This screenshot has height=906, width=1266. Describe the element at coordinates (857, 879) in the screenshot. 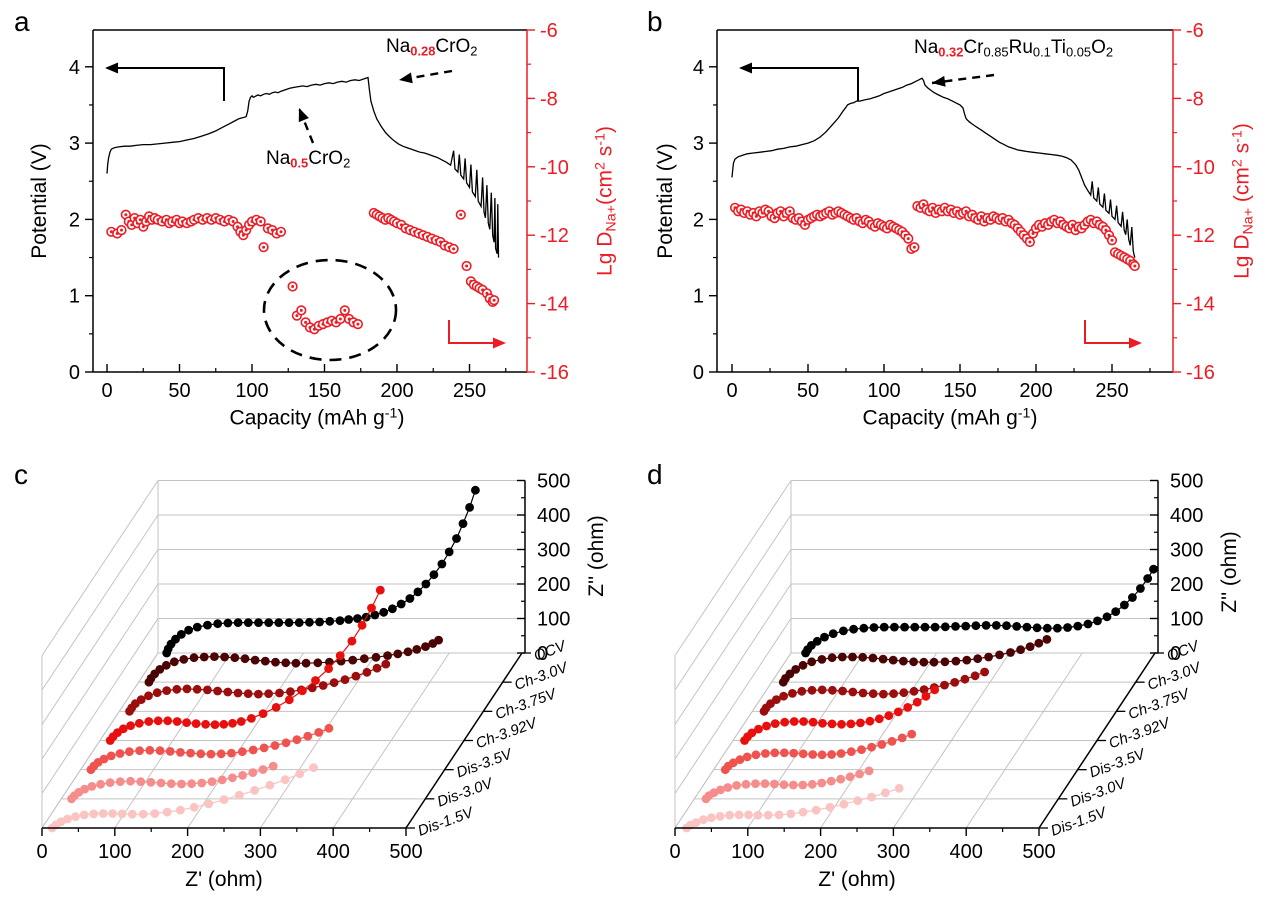

I see `x-axis-title-d: Z' (ohm)` at that location.